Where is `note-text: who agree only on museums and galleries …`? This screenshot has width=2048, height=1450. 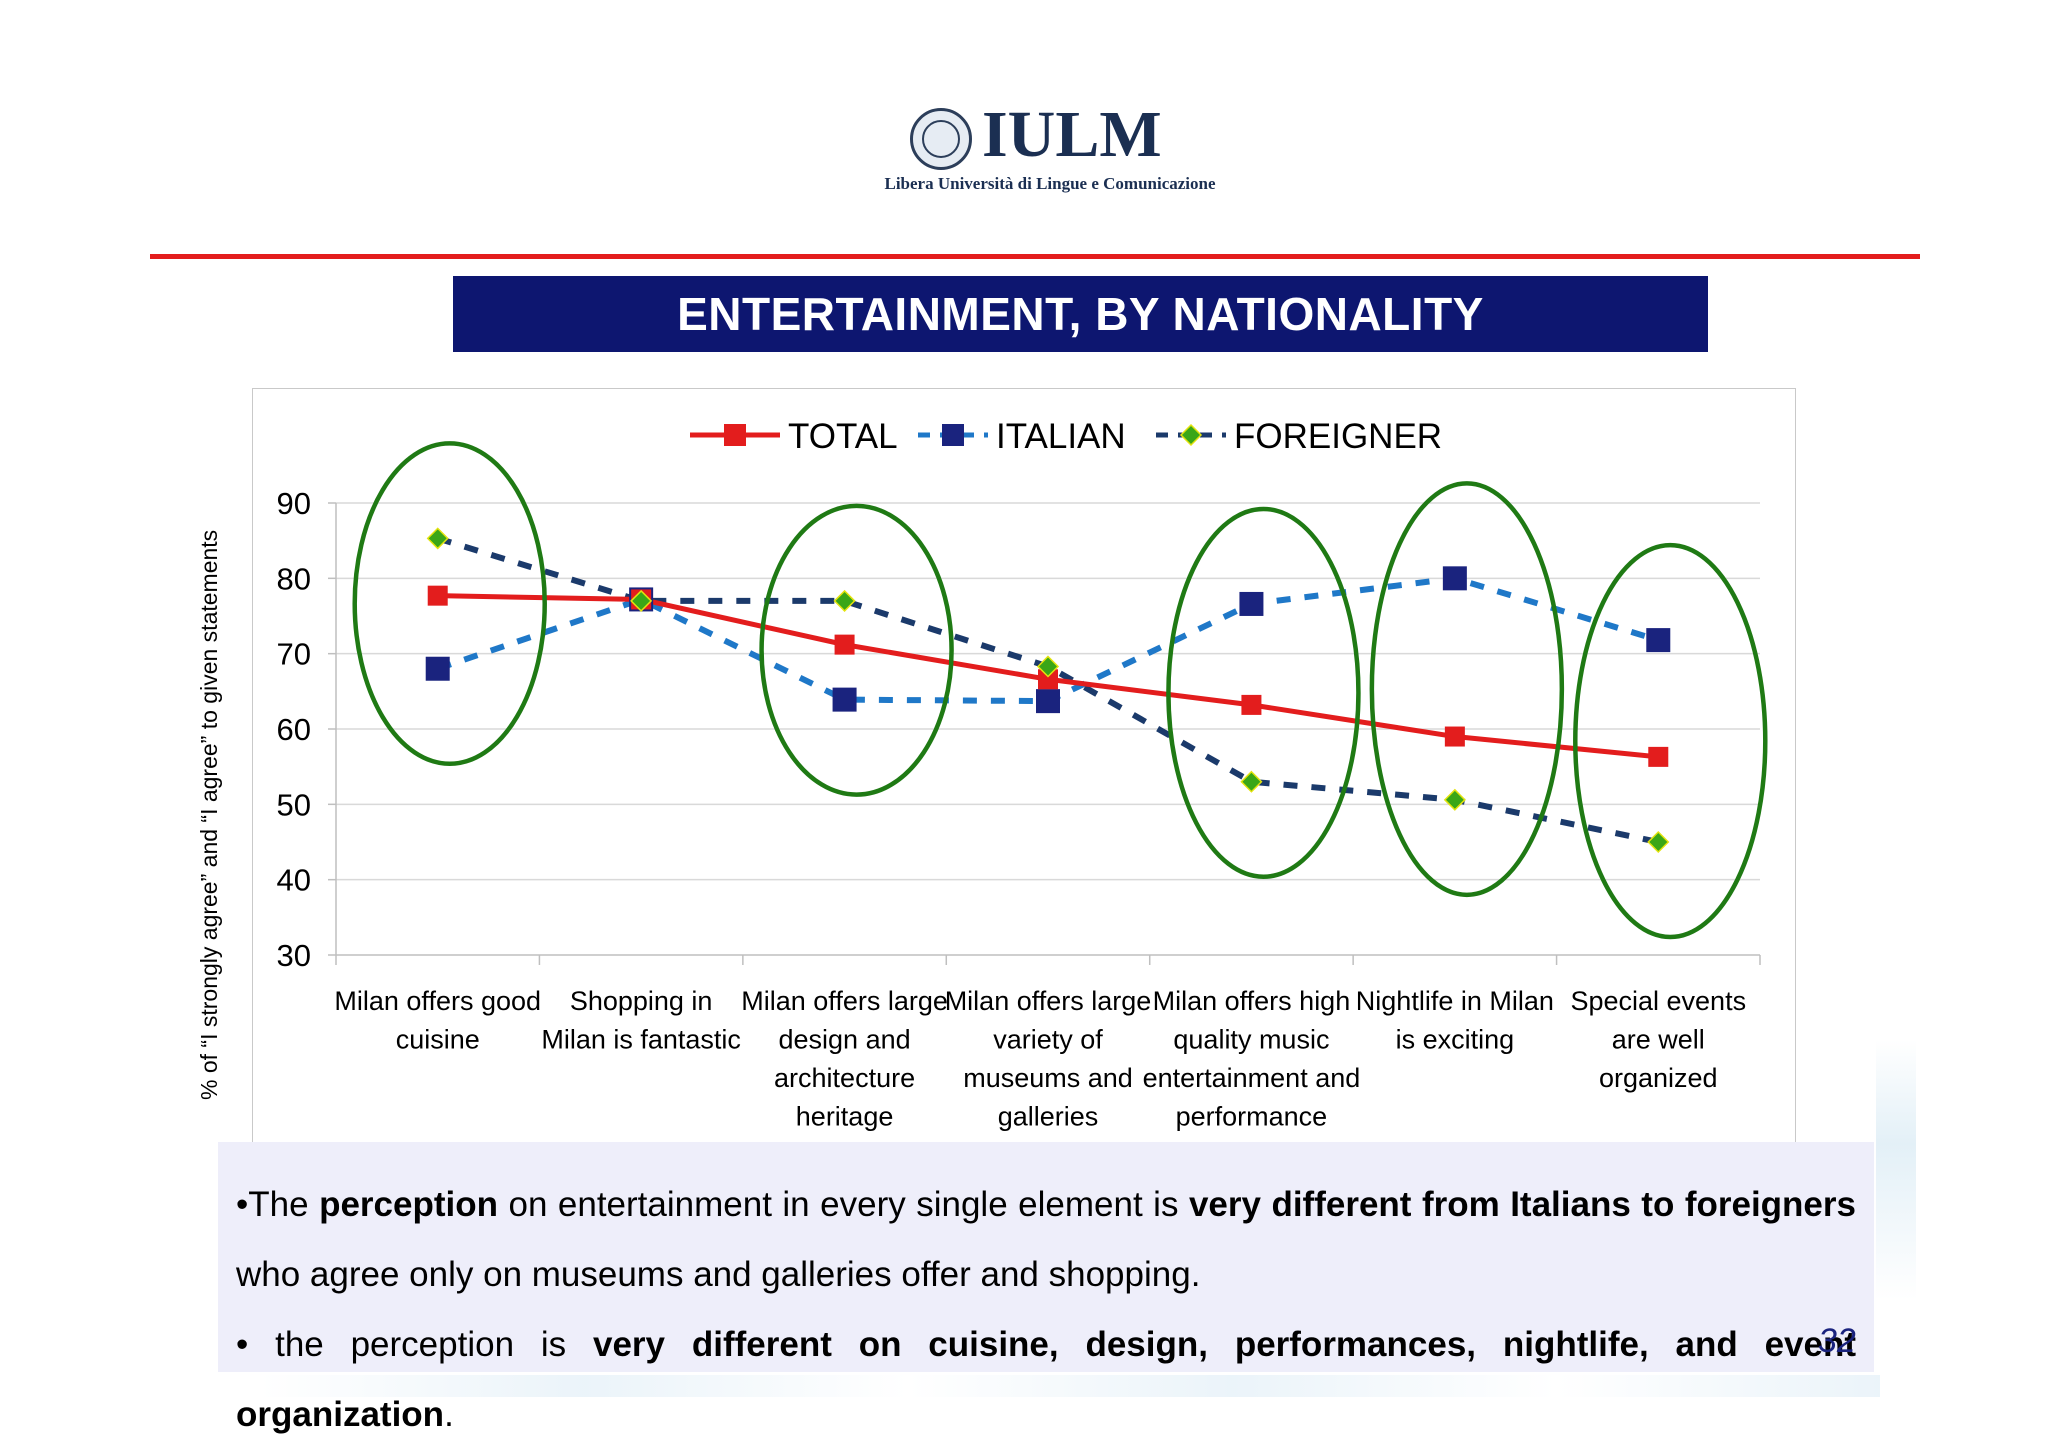
note-text: who agree only on museums and galleries … is located at coordinates (718, 1274).